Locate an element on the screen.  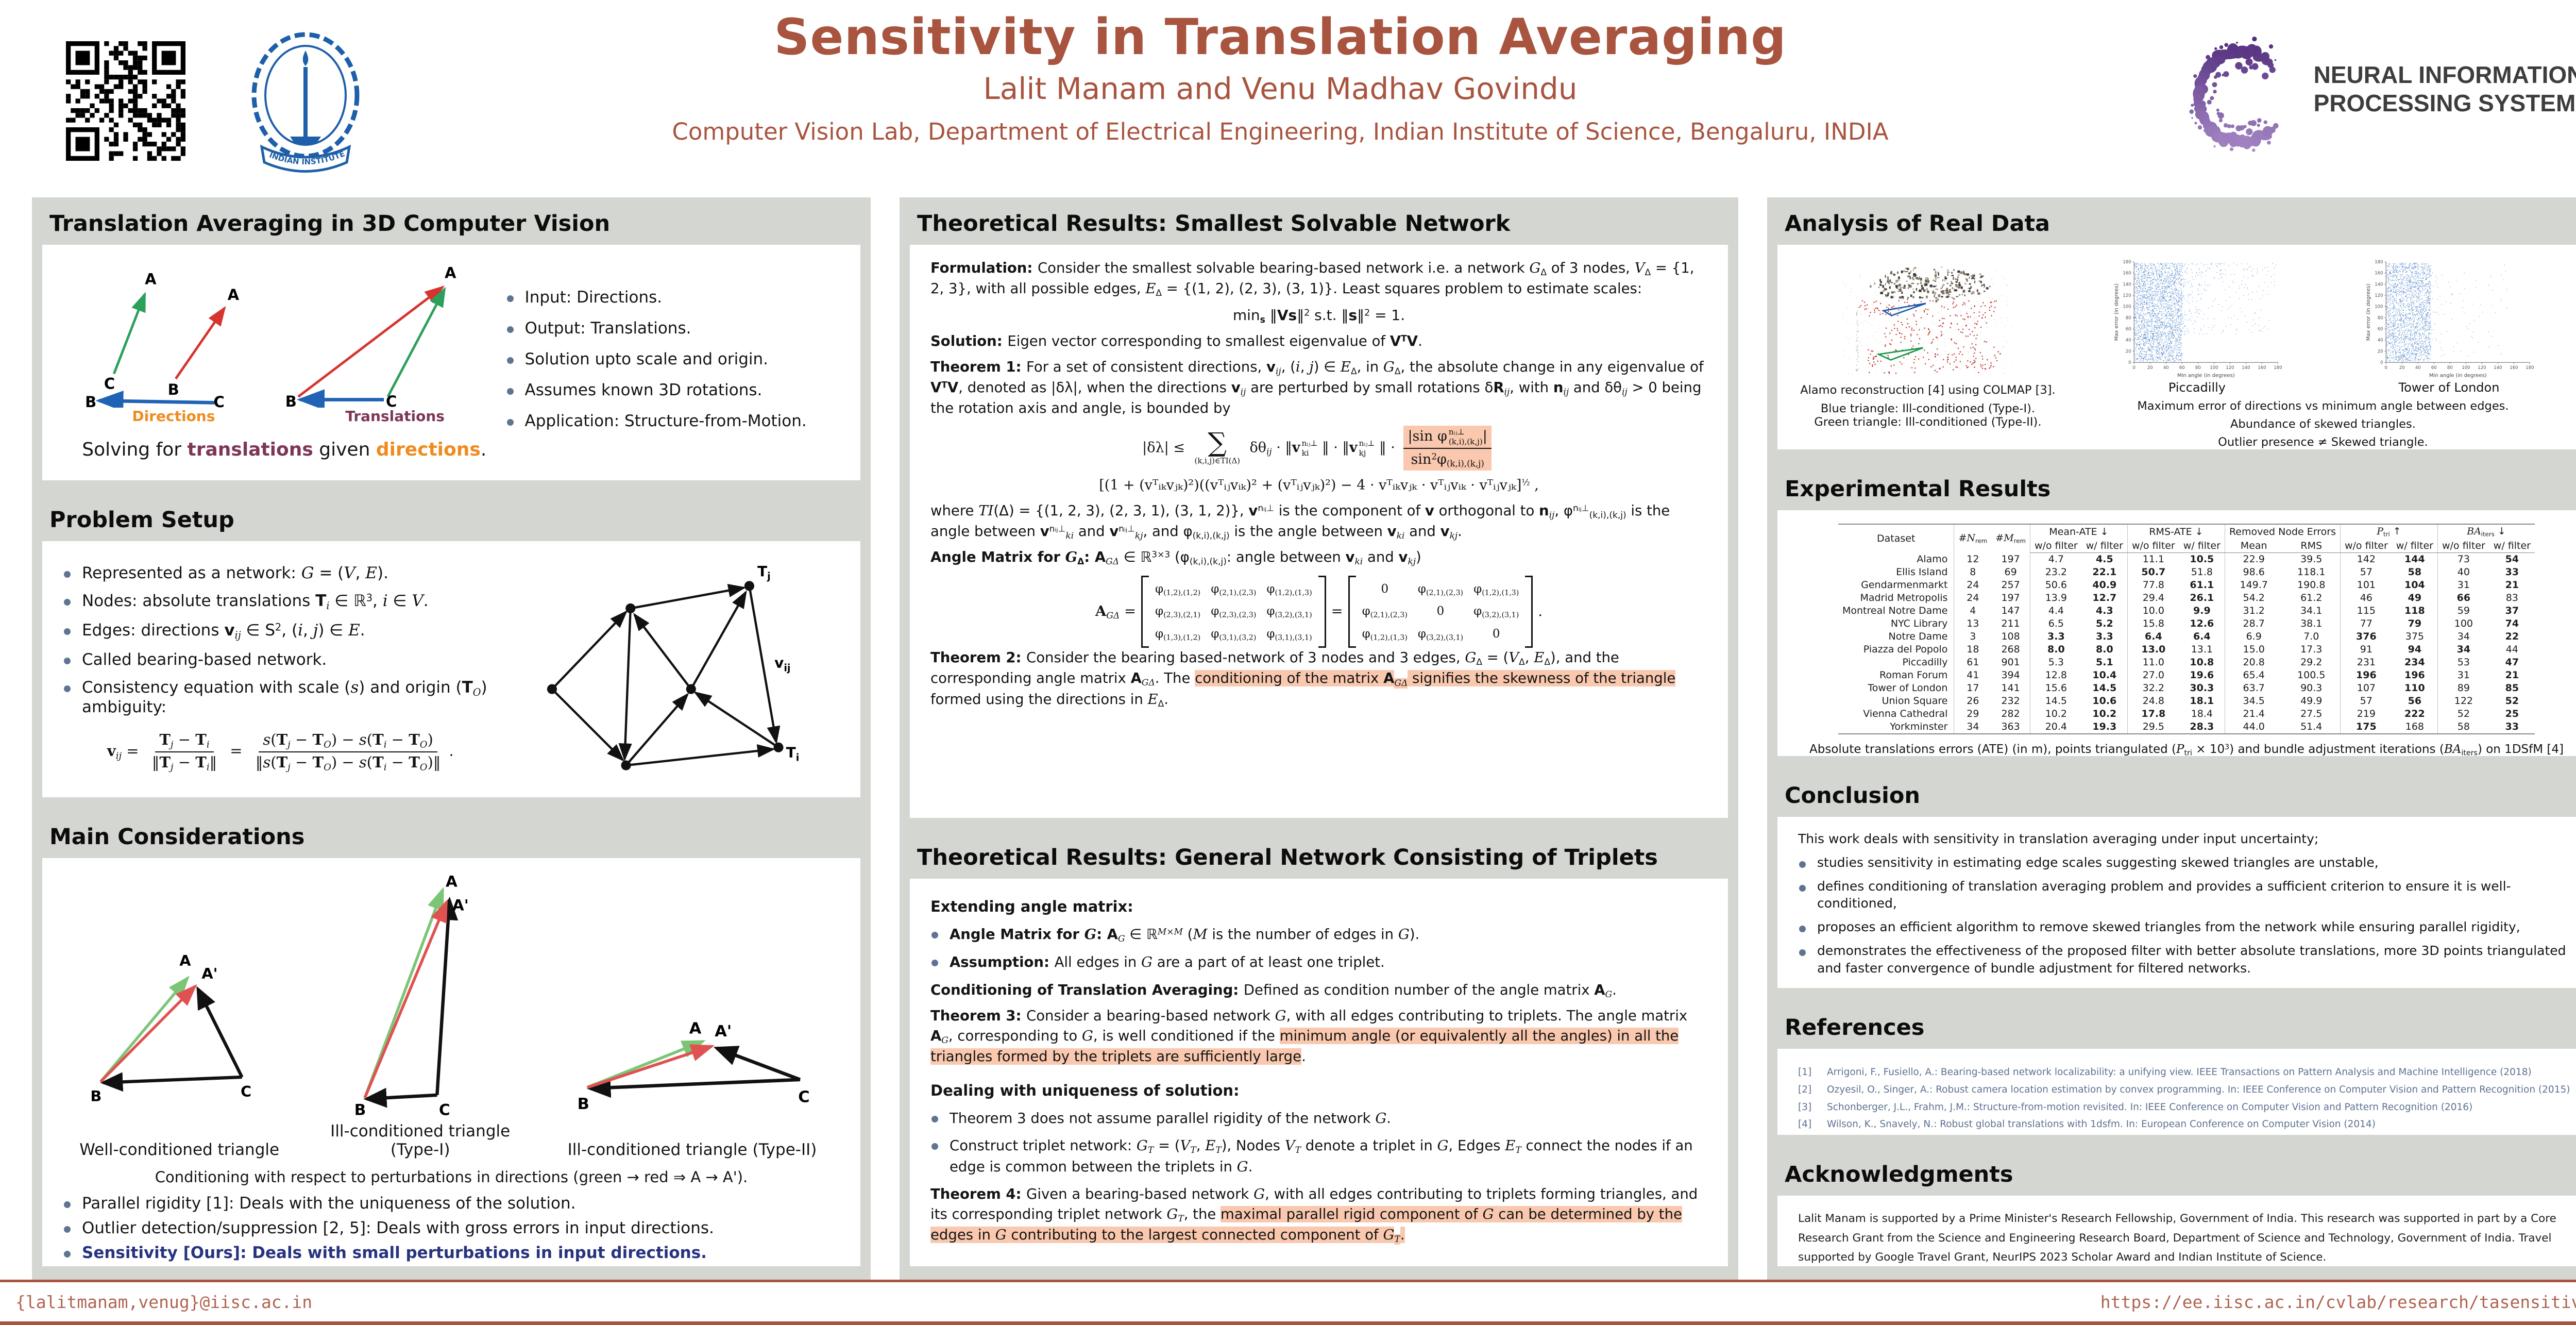
svg-text: 180 is located at coordinates (2530, 368).